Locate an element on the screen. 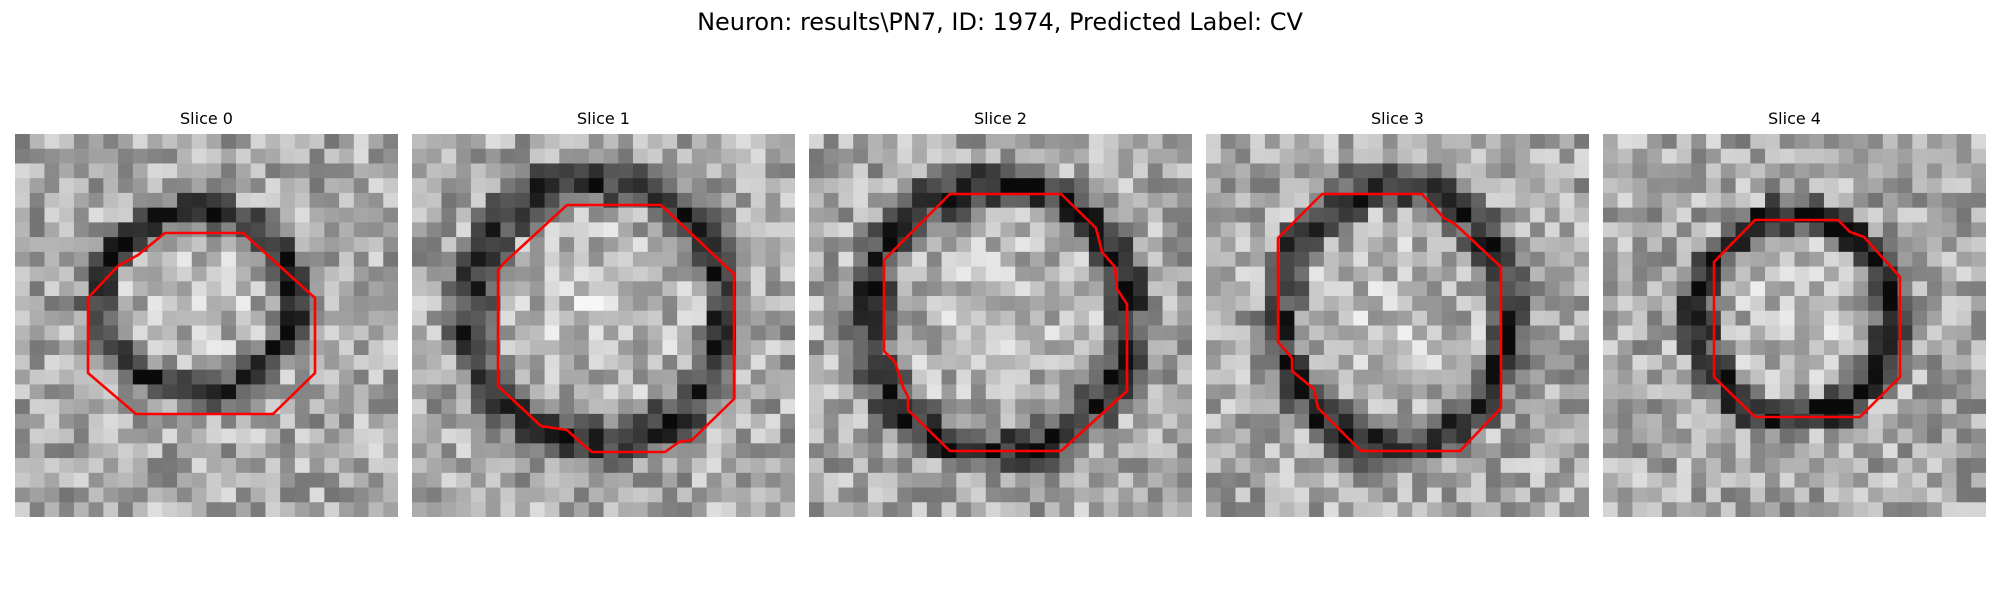  slice-title-4: Slice 4 is located at coordinates (1794, 118).